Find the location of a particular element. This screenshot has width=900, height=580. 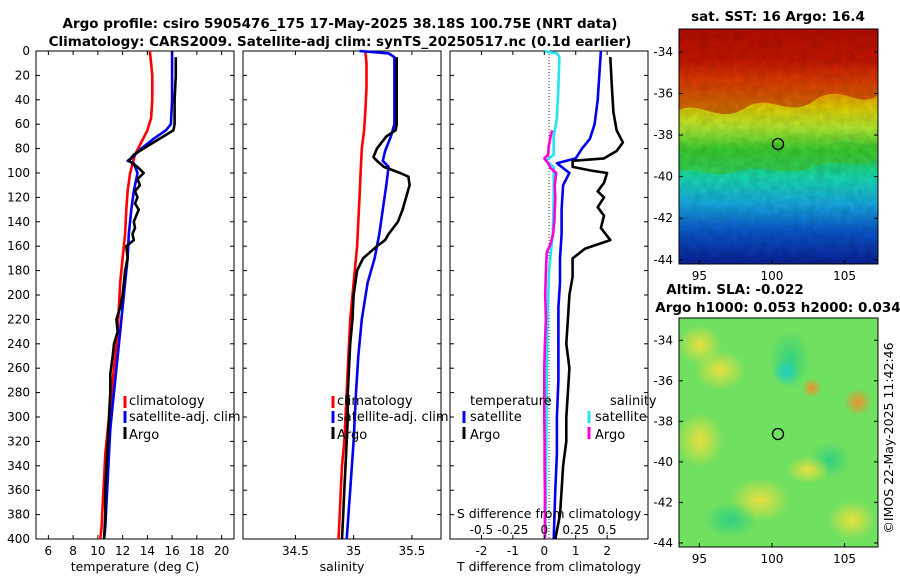

depth-tick-label: 400 is located at coordinates (18, 539).